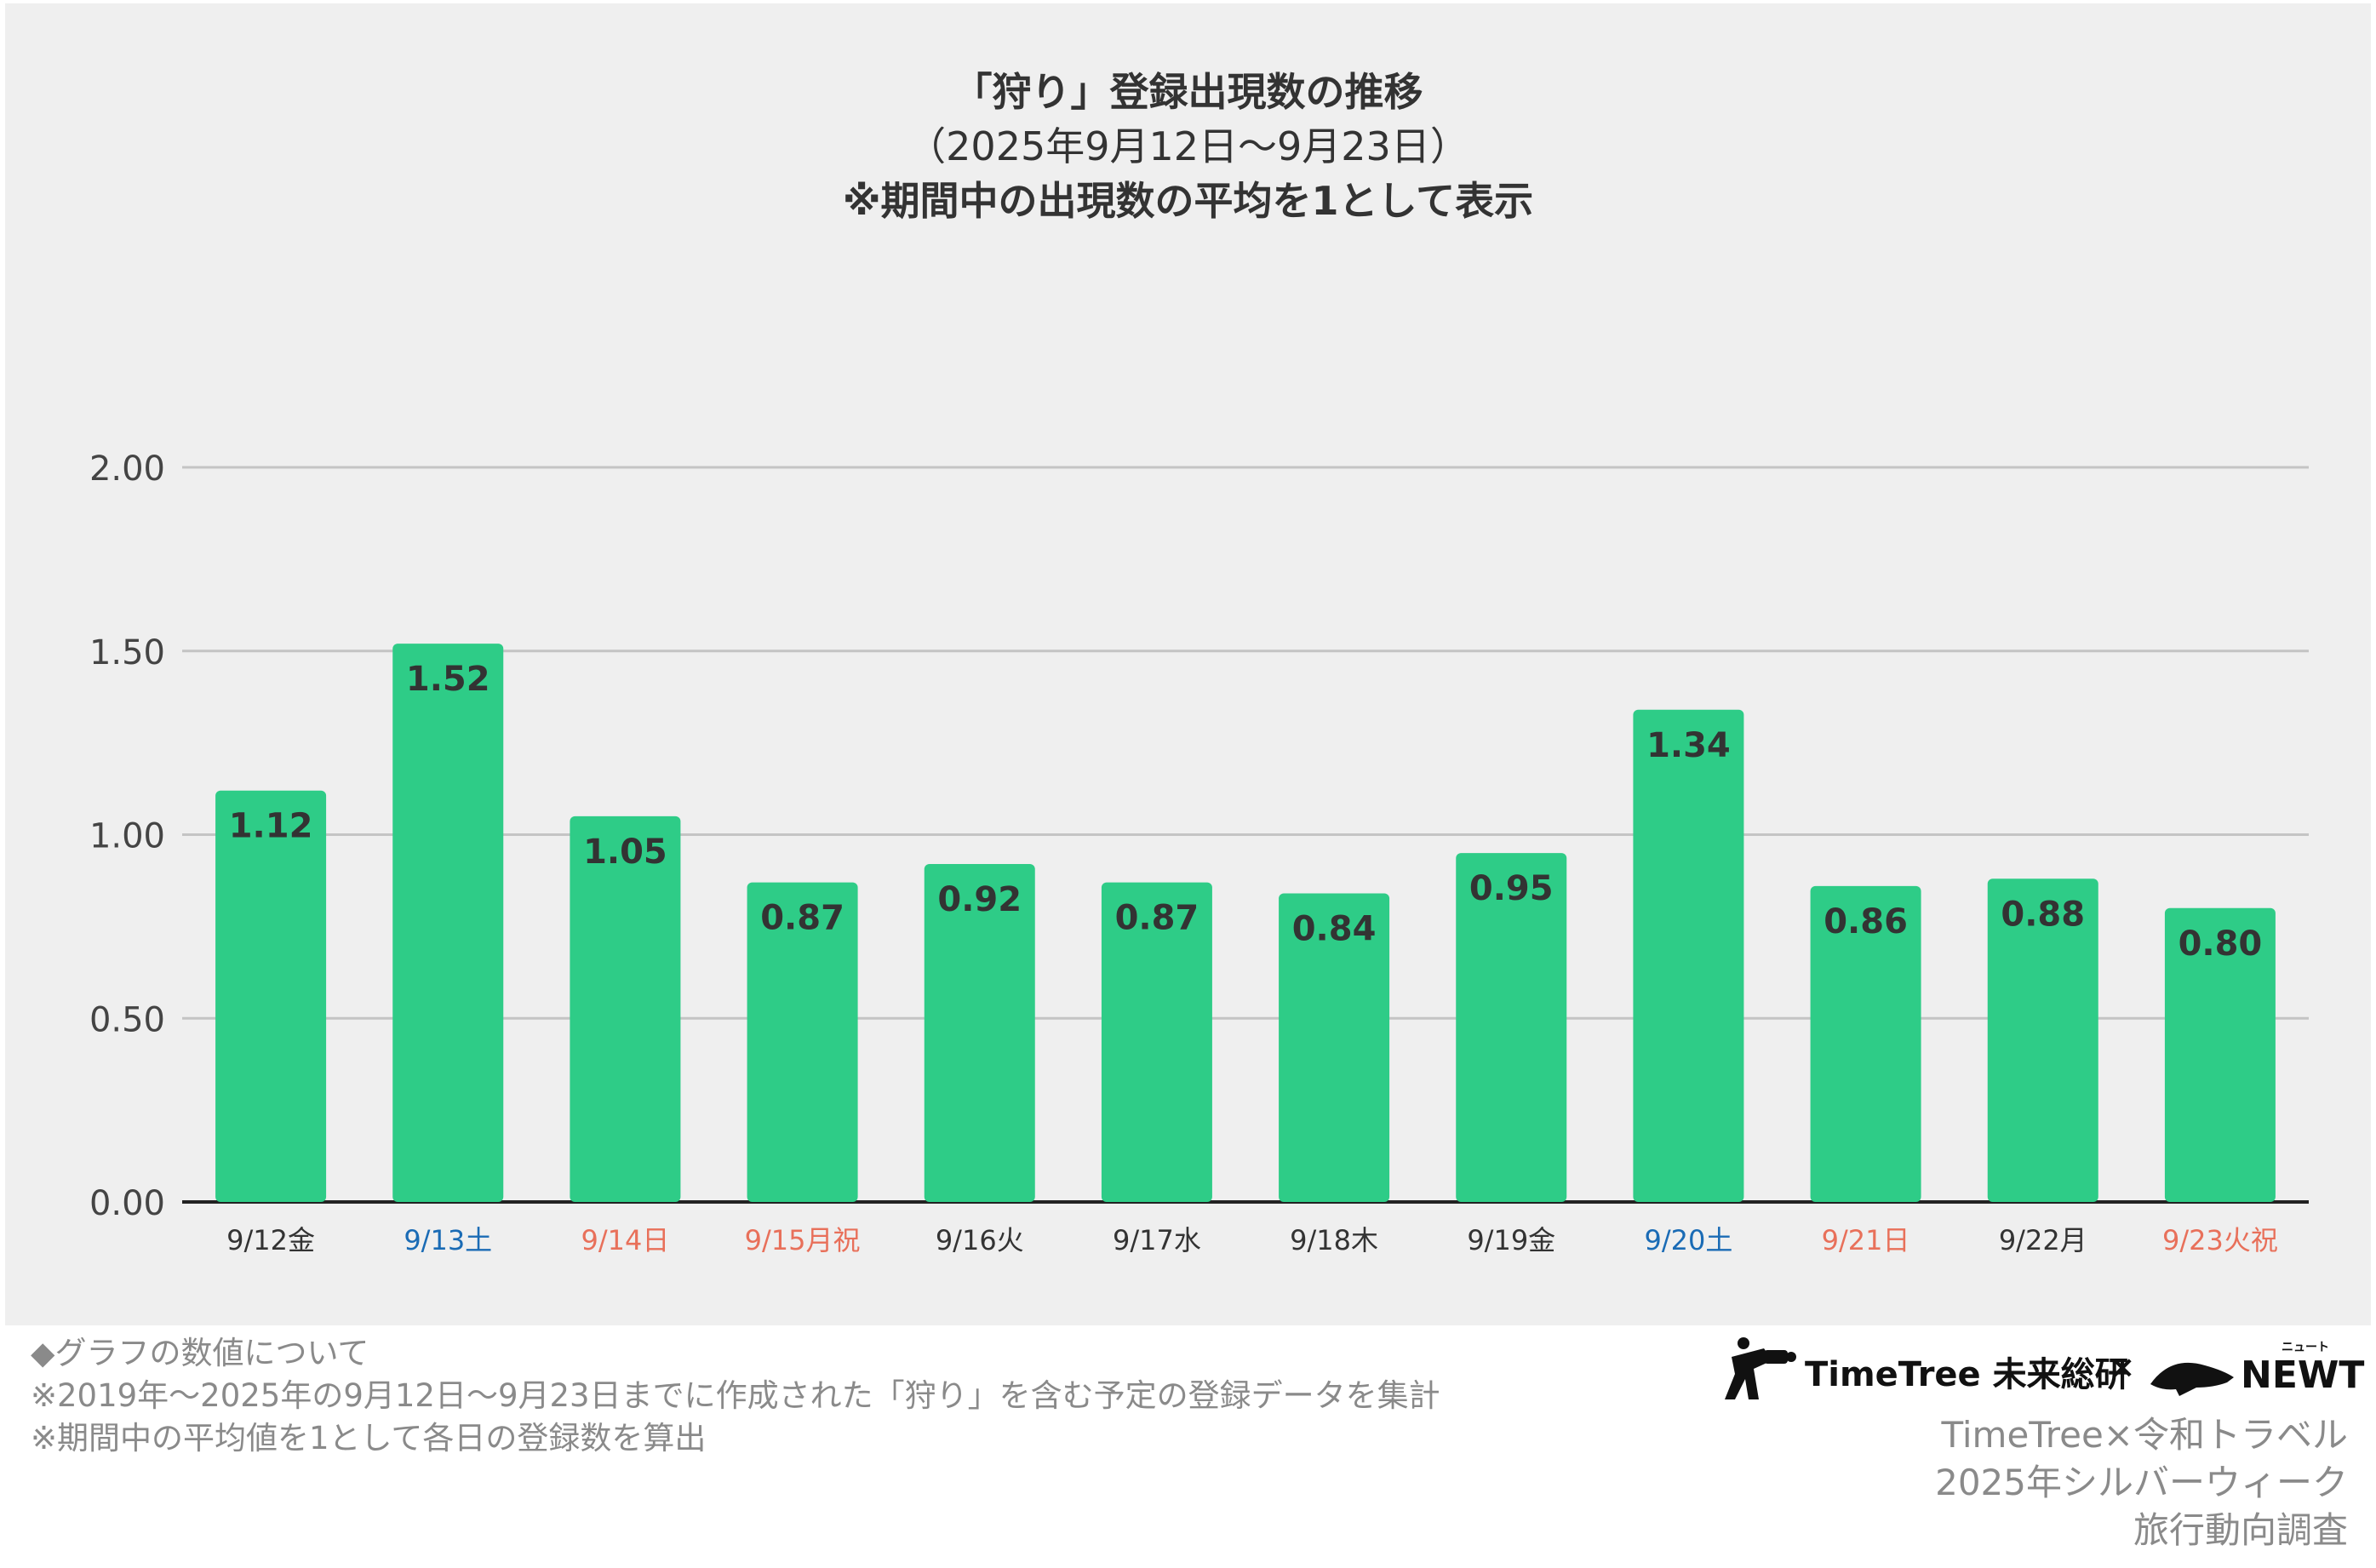  Describe the element at coordinates (127, 1203) in the screenshot. I see `y-tick-label: 0.00` at that location.